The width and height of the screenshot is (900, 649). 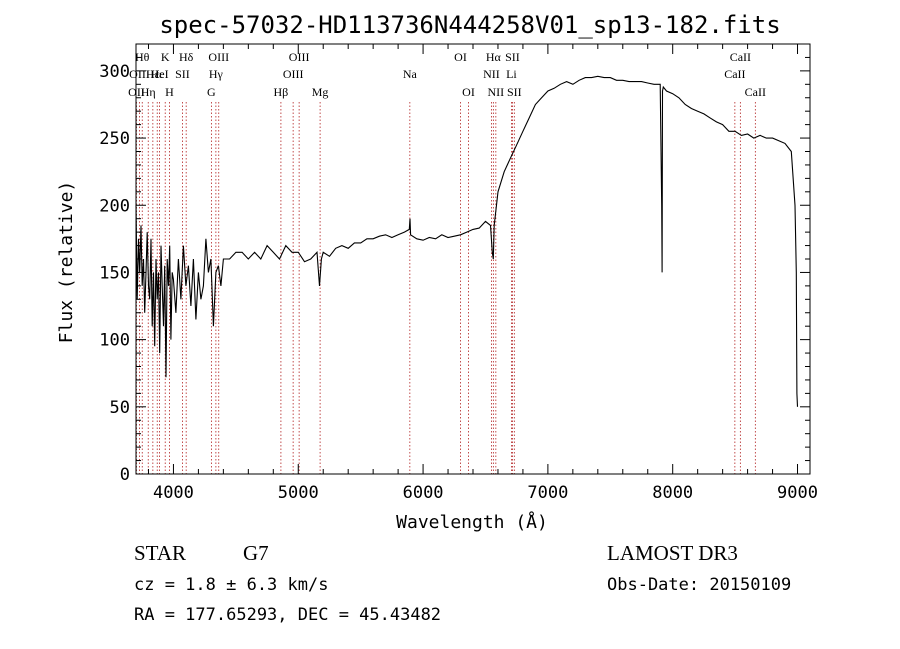 What do you see at coordinates (320, 92) in the screenshot?
I see `line-marker-label-17: Mg` at bounding box center [320, 92].